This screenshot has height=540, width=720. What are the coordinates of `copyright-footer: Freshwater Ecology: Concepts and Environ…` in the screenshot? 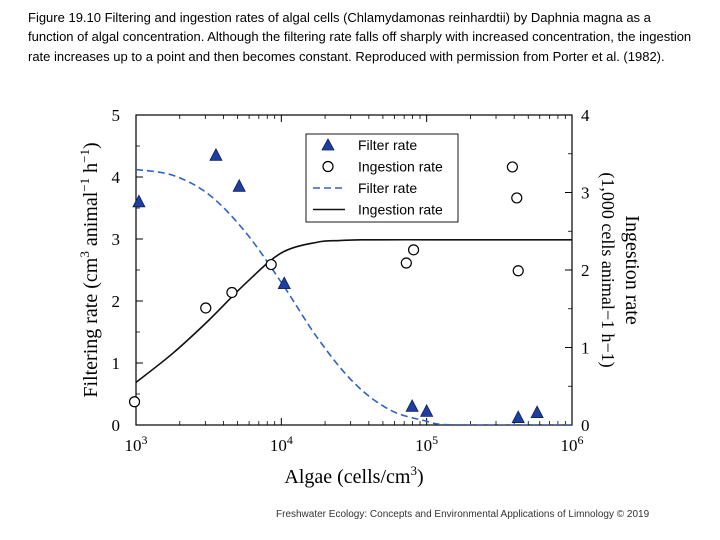 It's located at (463, 514).